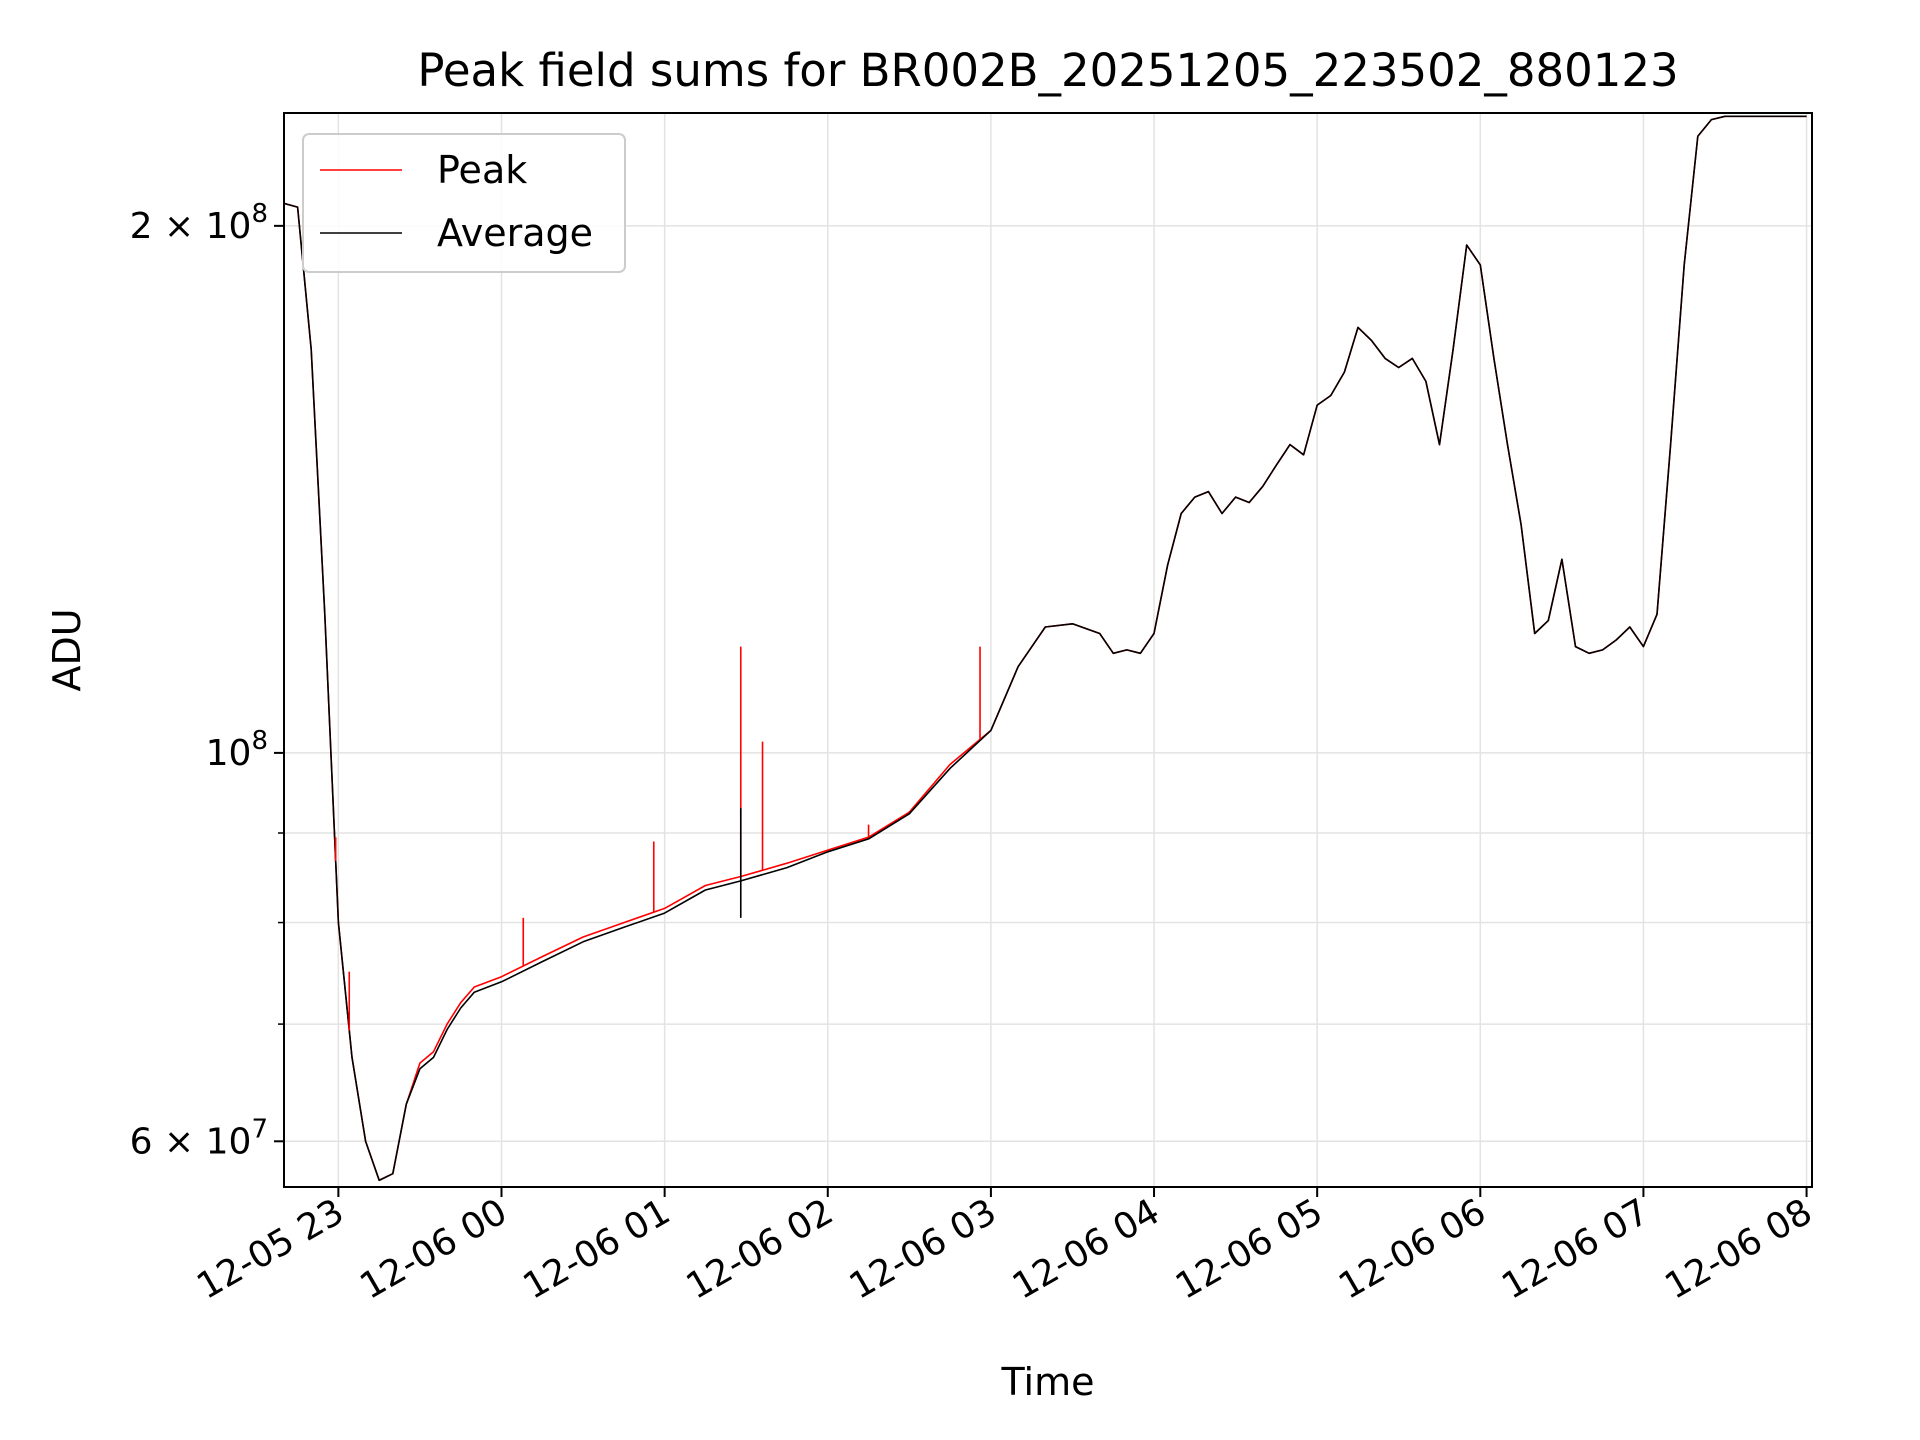 This screenshot has height=1440, width=1920. Describe the element at coordinates (199, 223) in the screenshot. I see `y-tick-label: 2 × 108` at that location.